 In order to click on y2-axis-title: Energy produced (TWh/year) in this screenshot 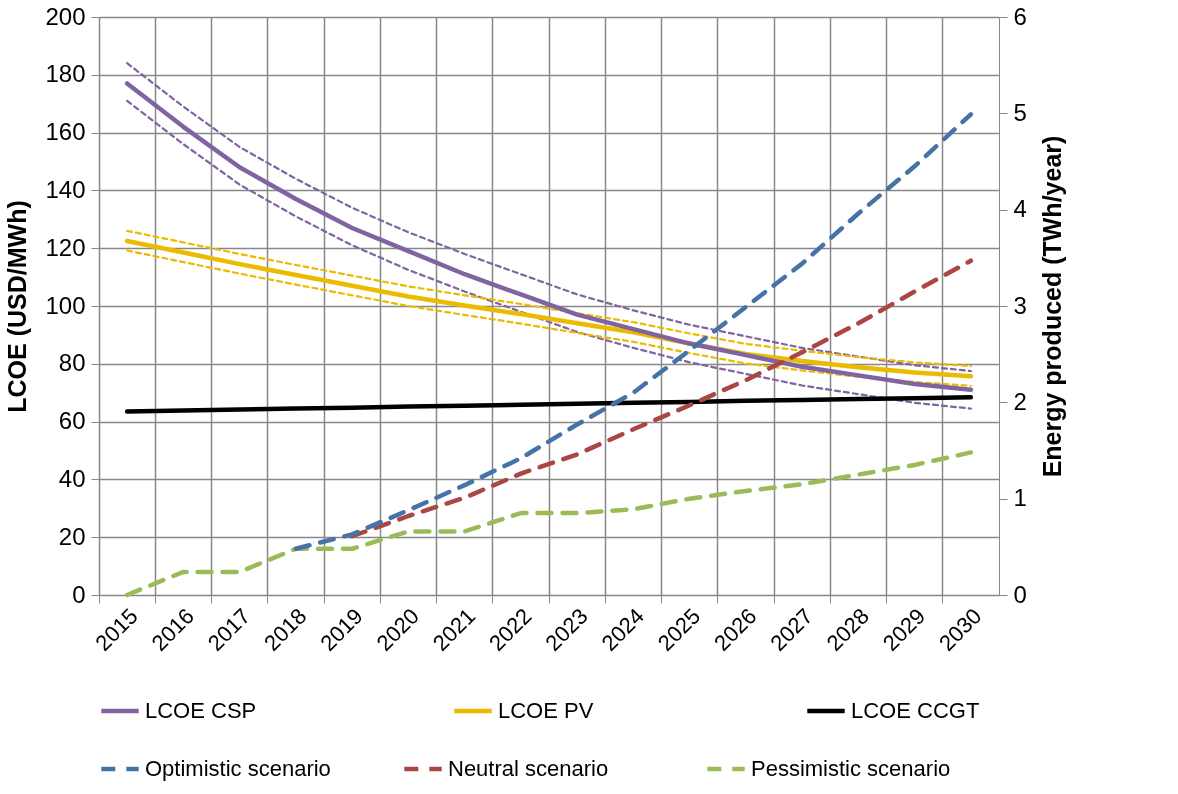, I will do `click(1051, 306)`.